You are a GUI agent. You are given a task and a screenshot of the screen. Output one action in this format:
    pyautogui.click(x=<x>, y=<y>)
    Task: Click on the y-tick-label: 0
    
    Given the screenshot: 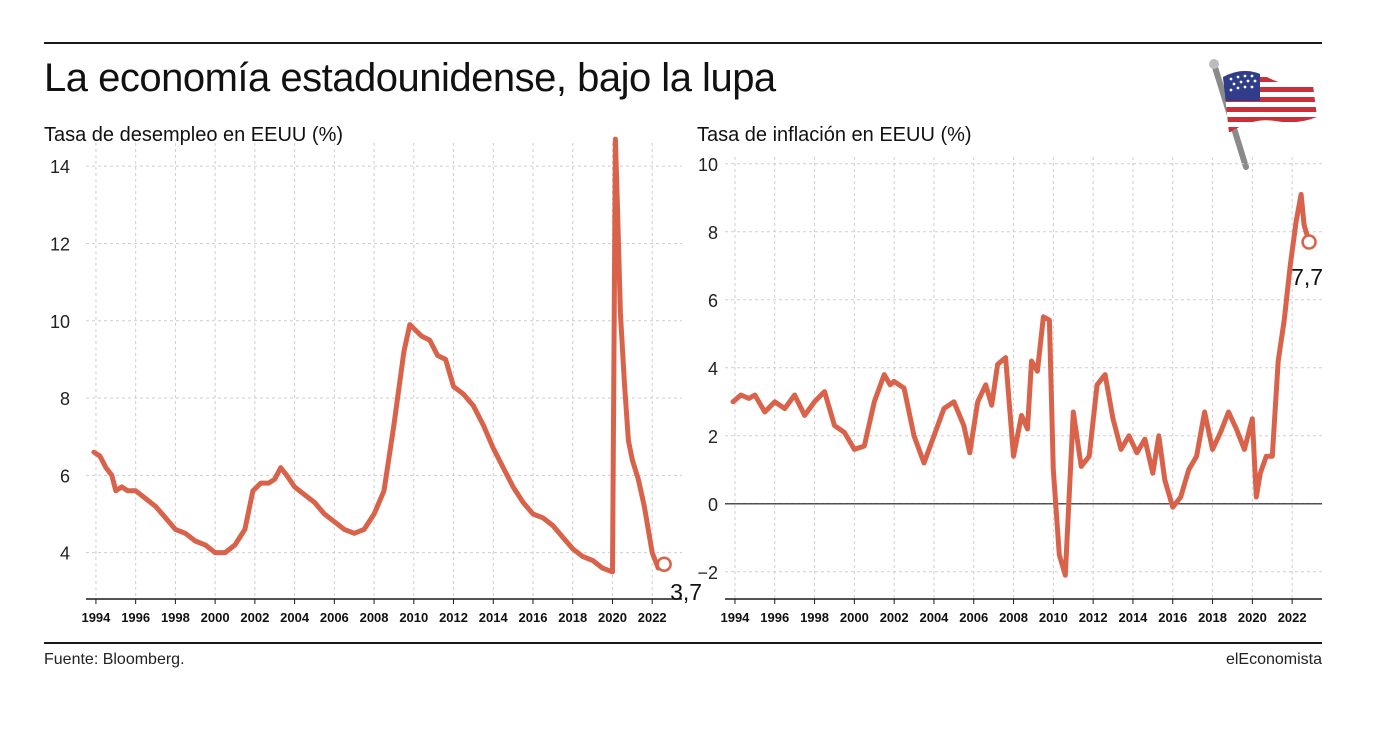 What is the action you would take?
    pyautogui.click(x=713, y=505)
    